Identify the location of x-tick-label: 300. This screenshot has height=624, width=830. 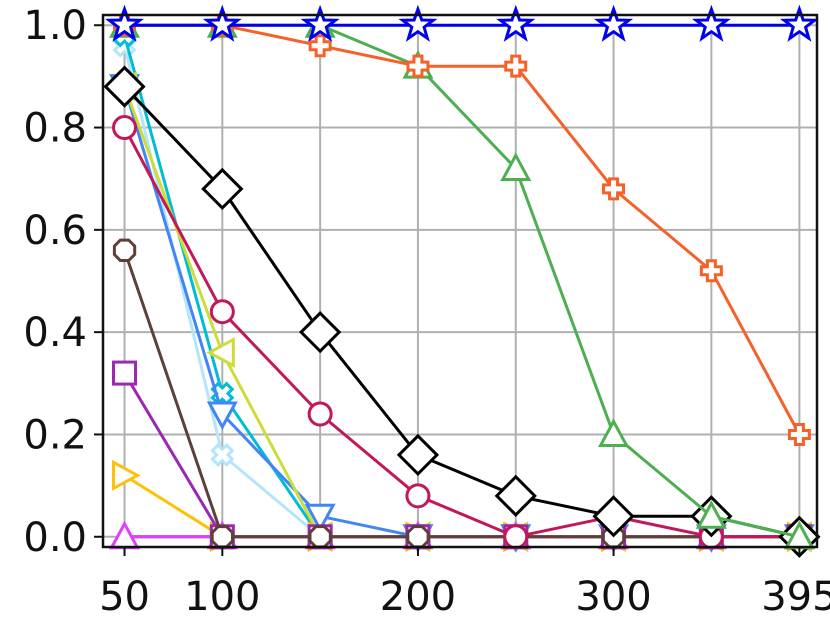
(613, 597).